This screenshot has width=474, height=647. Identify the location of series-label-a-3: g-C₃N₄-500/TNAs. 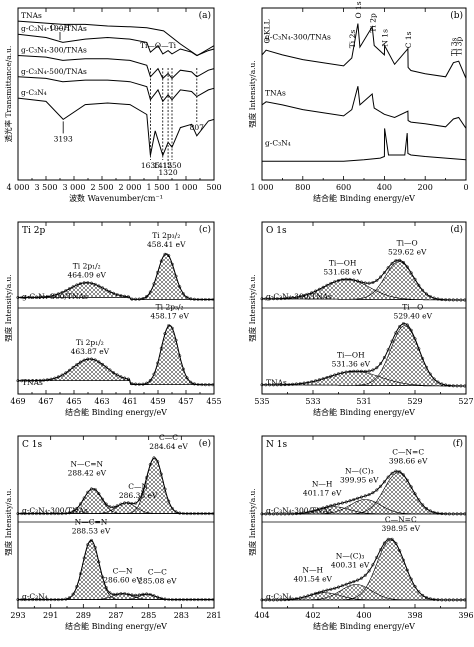
(54, 71).